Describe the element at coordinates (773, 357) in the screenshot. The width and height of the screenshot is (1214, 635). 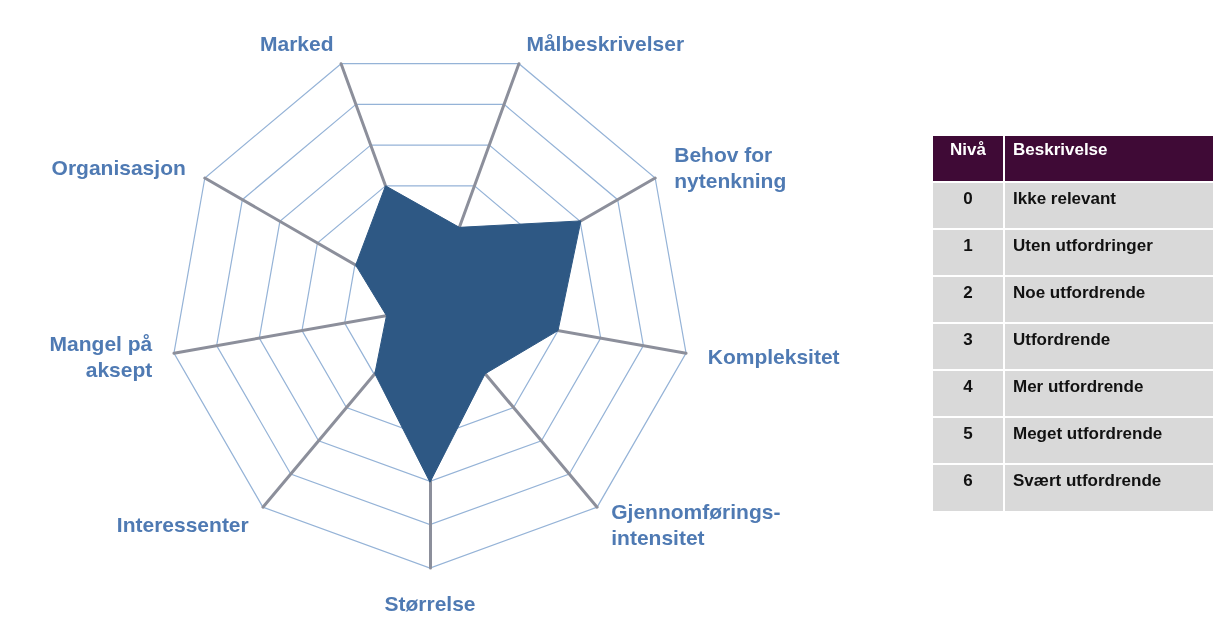
I see `spoke-label: Kompleksitet` at that location.